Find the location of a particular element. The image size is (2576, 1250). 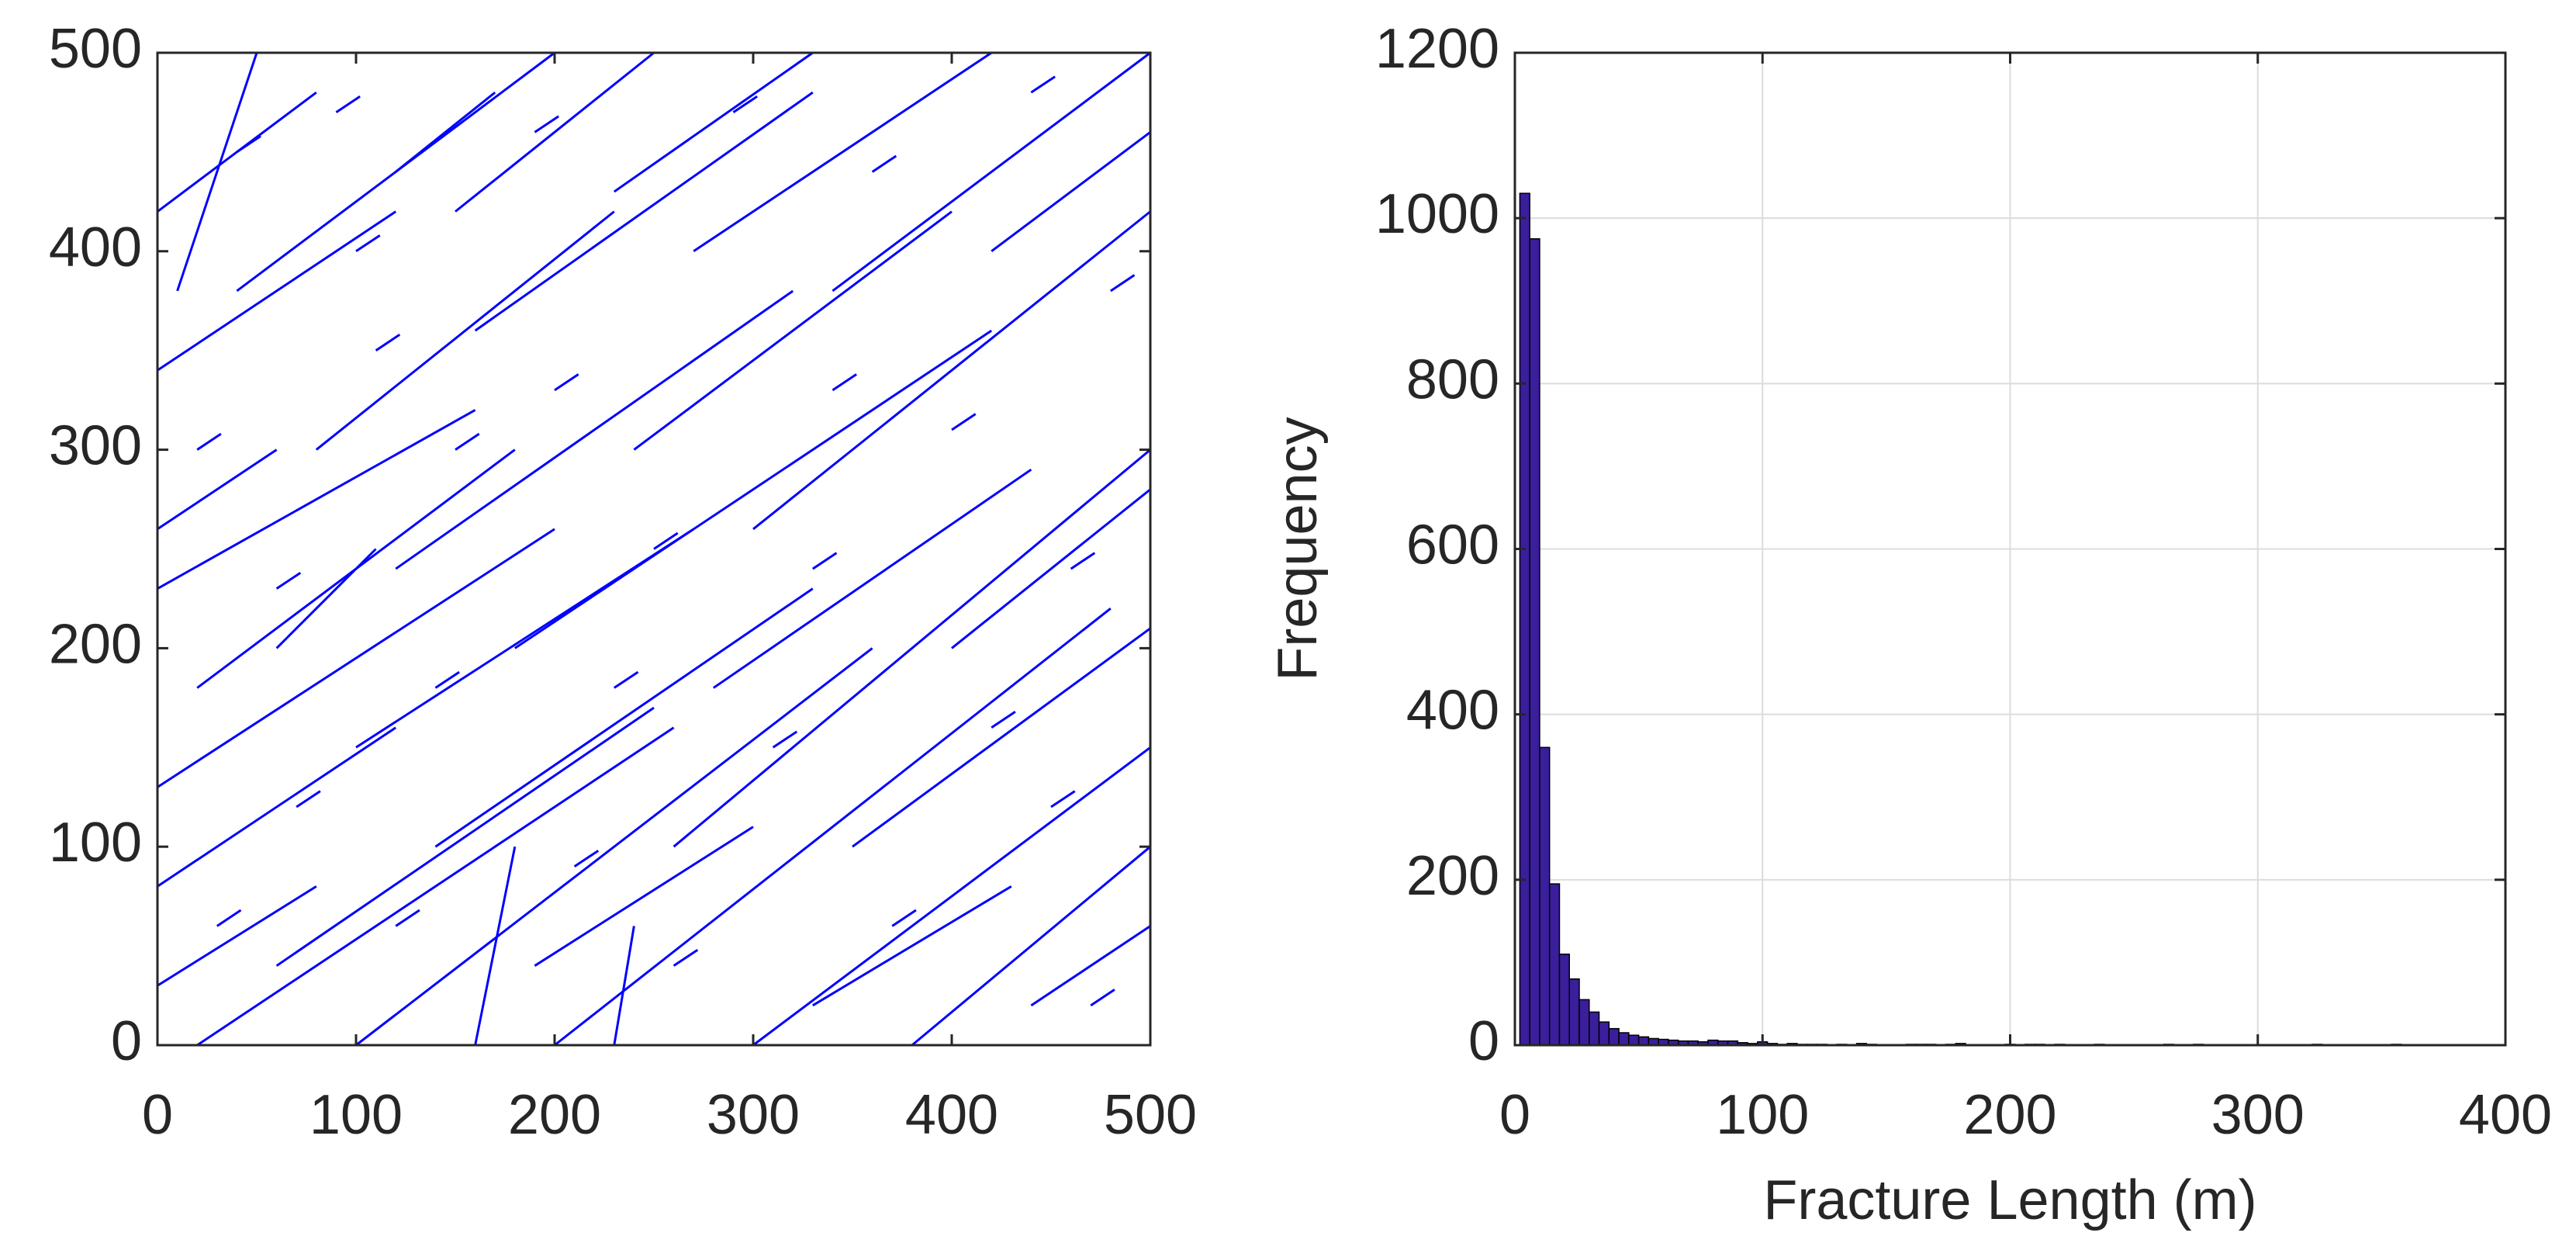

y-axis-label: Frequency is located at coordinates (1298, 548).